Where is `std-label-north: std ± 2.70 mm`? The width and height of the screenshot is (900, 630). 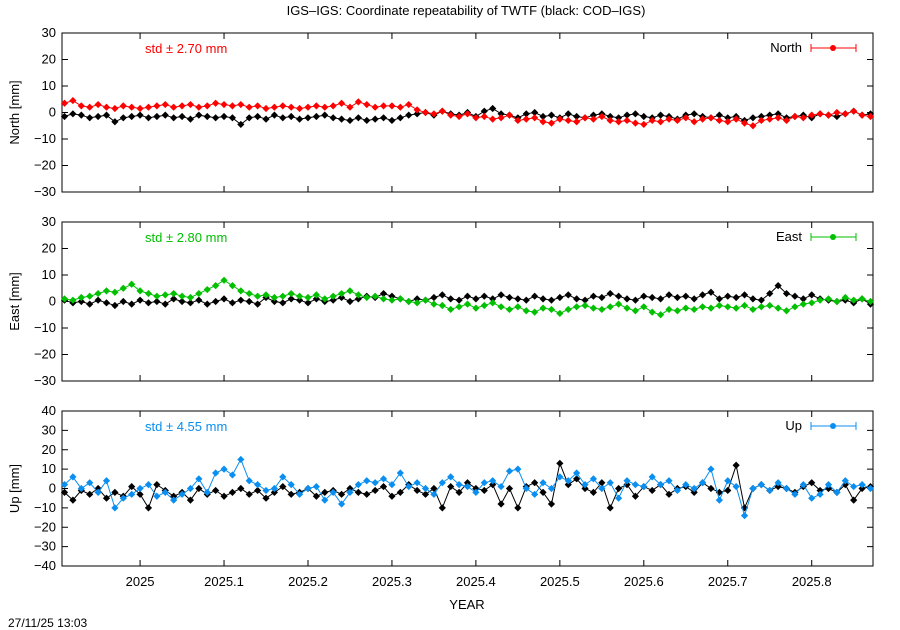
std-label-north: std ± 2.70 mm is located at coordinates (186, 48).